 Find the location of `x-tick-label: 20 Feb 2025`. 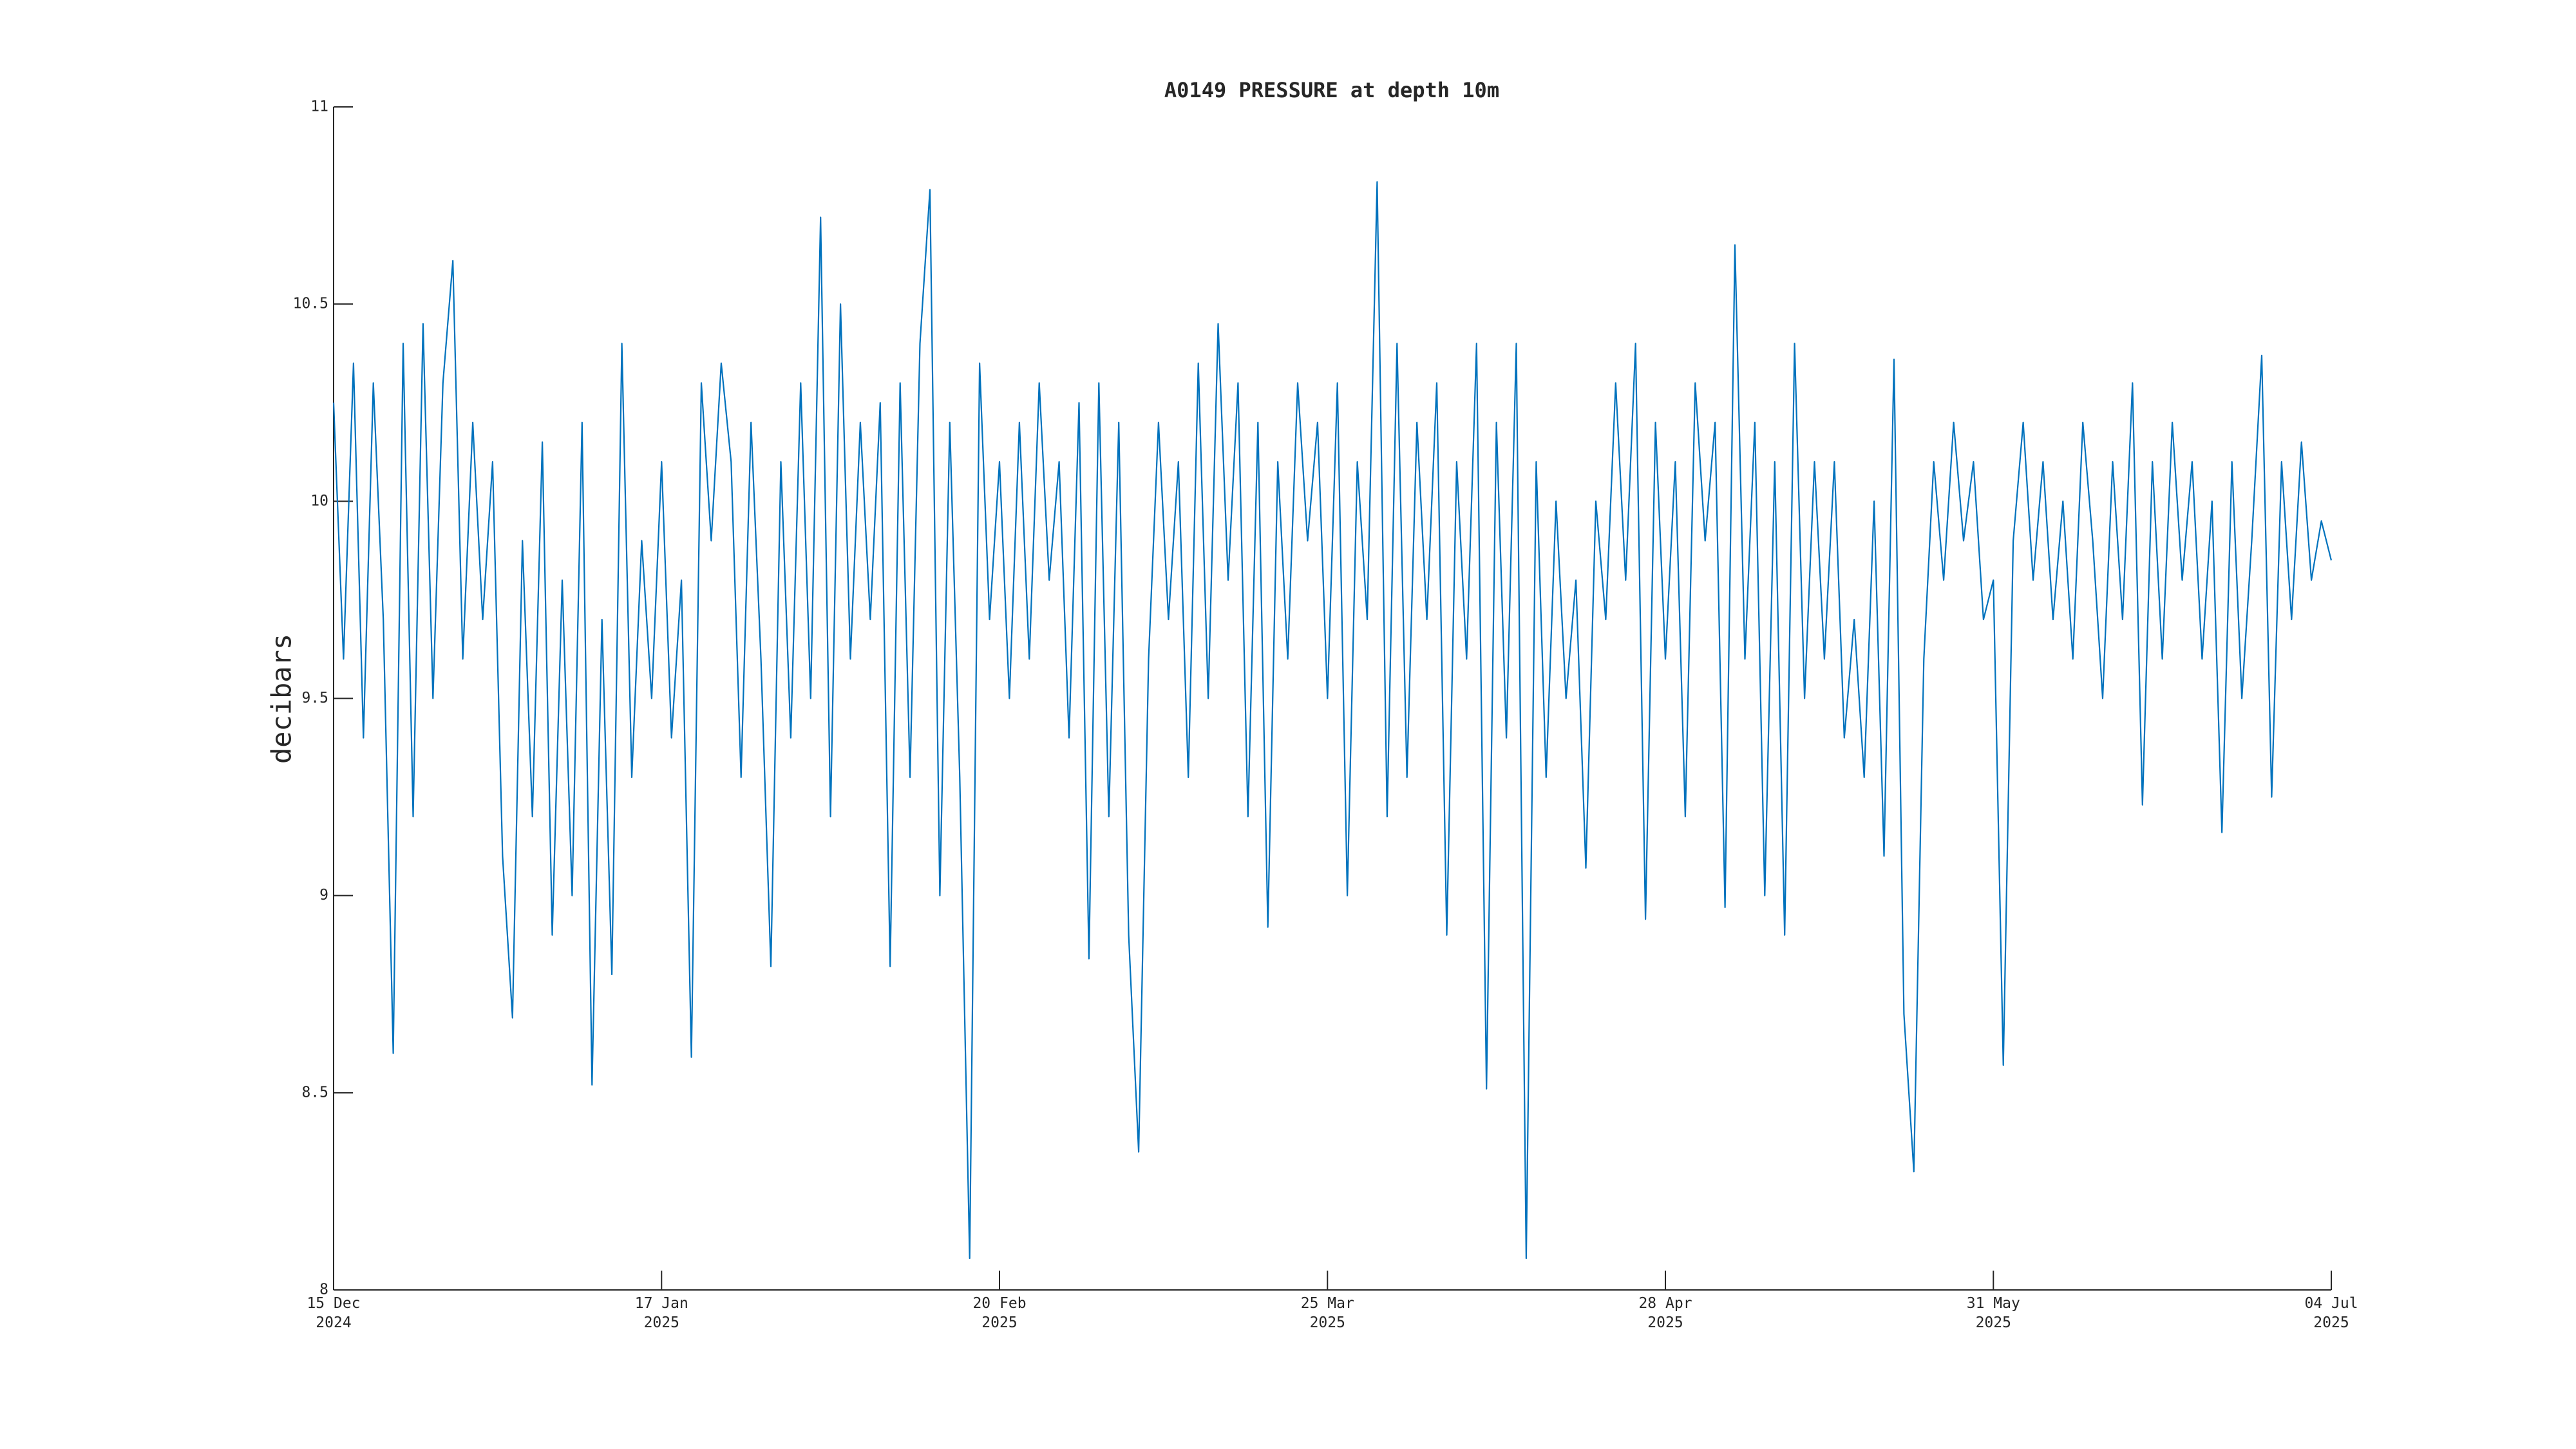

x-tick-label: 20 Feb 2025 is located at coordinates (1000, 1313).